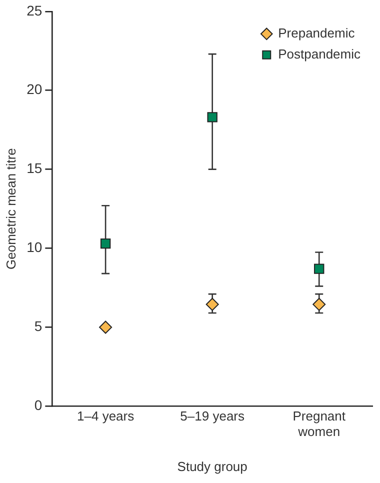 Image resolution: width=380 pixels, height=483 pixels. What do you see at coordinates (212, 466) in the screenshot?
I see `x-axis-title: Study group` at bounding box center [212, 466].